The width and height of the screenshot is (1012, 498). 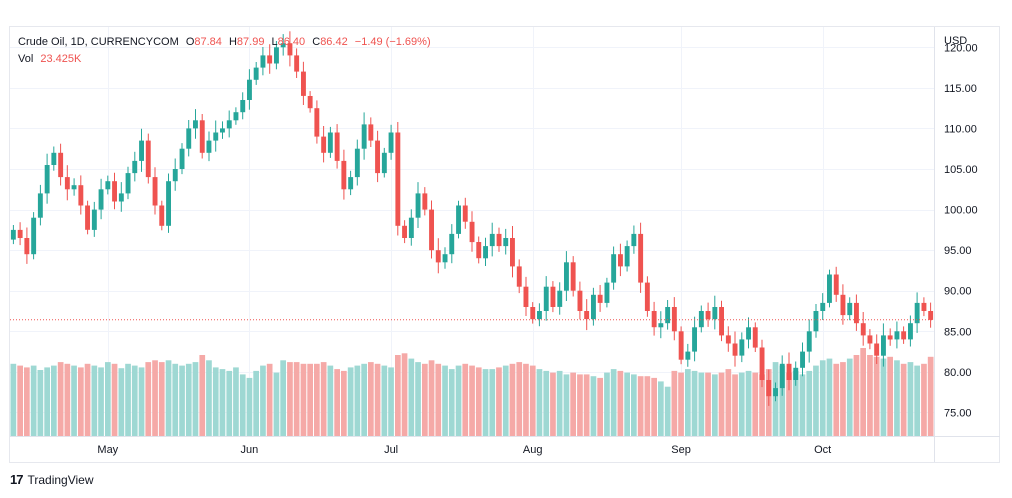 I want to click on time-tick-label: Oct, so click(x=822, y=450).